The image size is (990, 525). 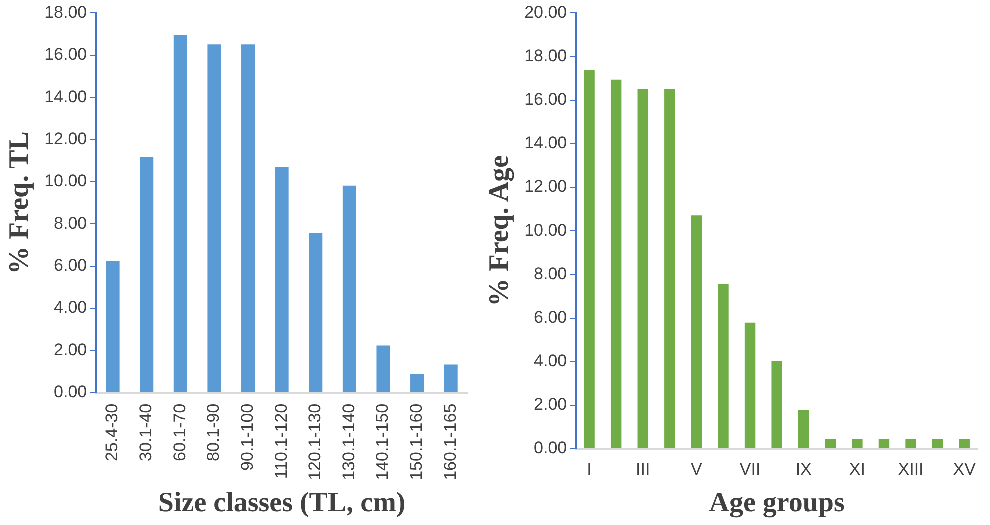 I want to click on x-tick-label: III, so click(x=643, y=469).